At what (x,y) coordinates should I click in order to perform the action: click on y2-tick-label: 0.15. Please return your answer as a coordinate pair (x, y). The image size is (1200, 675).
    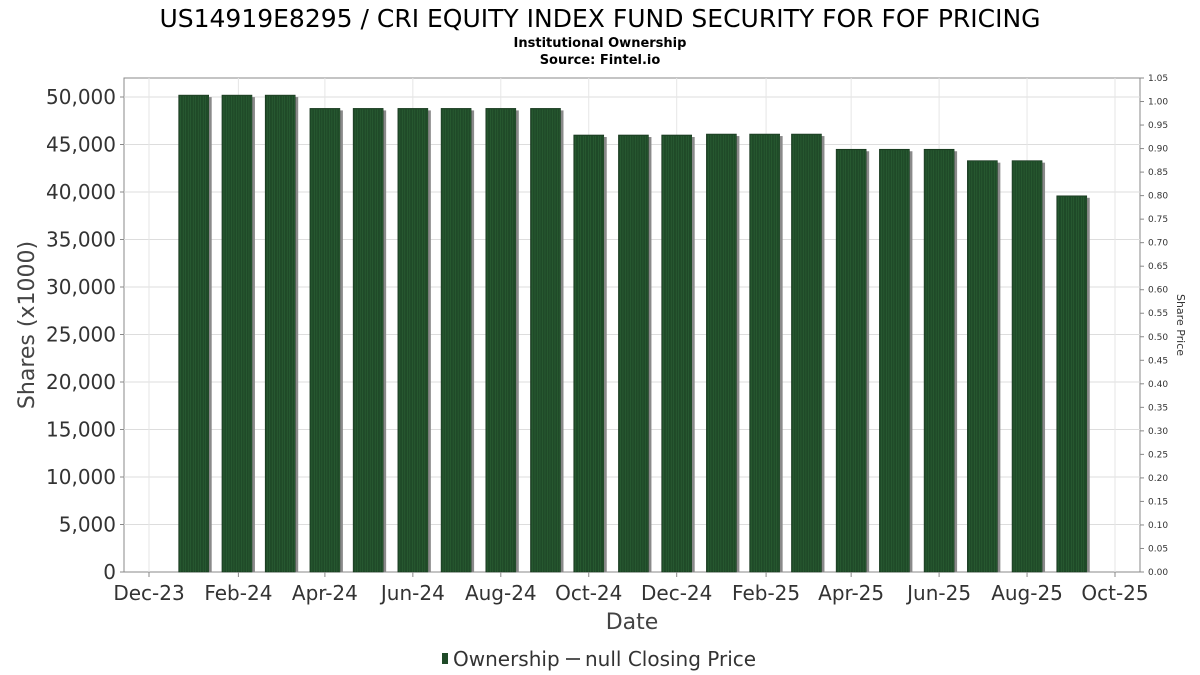
    Looking at the image, I should click on (1158, 502).